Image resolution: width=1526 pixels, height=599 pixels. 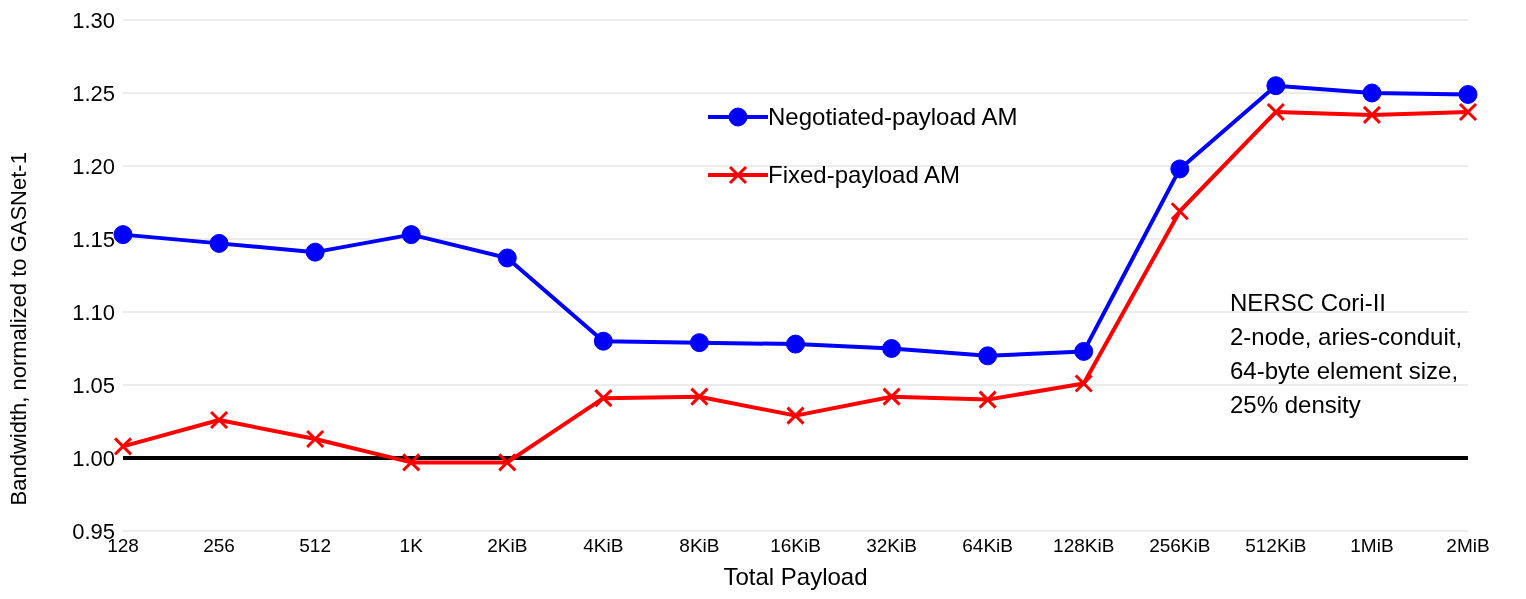 I want to click on x-tick-label: 512, so click(x=315, y=546).